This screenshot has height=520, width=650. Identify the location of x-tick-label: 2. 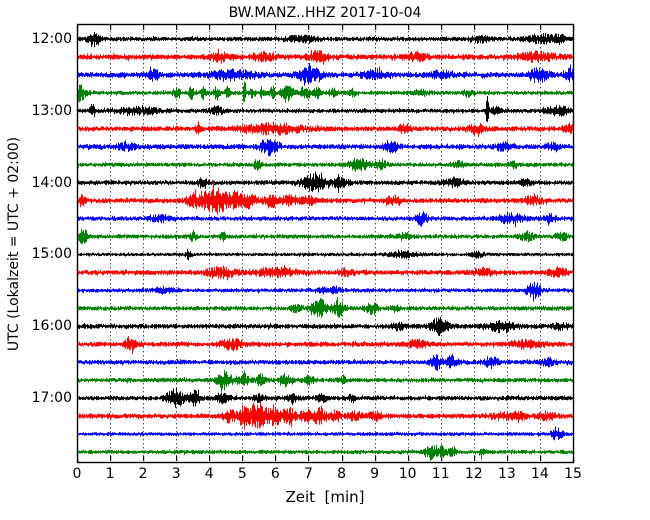
(143, 474).